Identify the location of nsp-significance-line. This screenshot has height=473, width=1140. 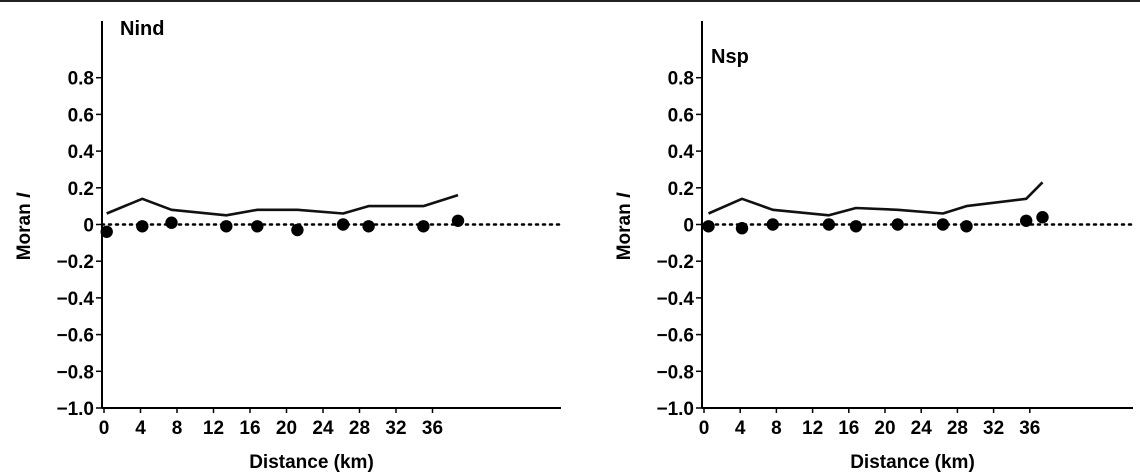
(875, 199).